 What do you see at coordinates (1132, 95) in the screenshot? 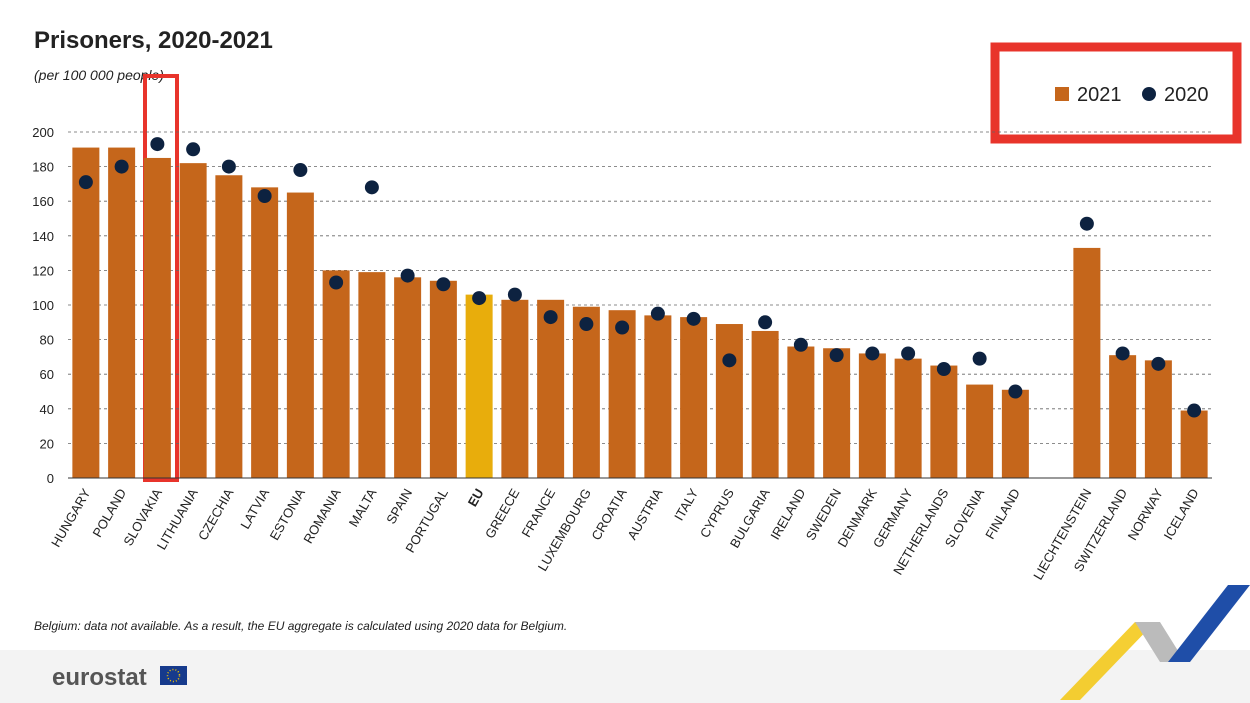
I see `legend: 2021 2020` at bounding box center [1132, 95].